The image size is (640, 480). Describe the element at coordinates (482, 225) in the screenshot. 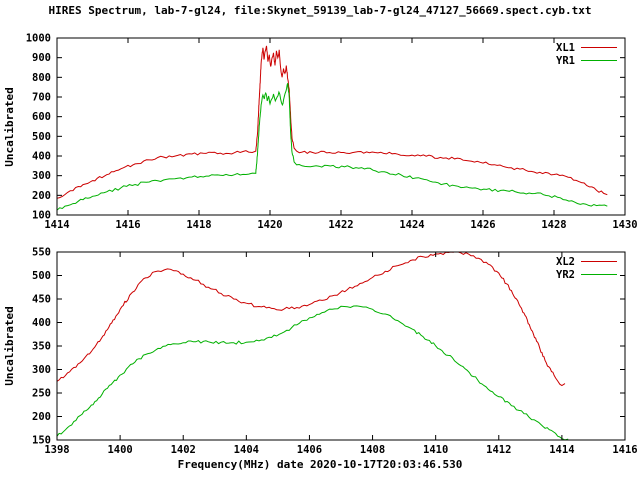

I see `x-tick-label: 1426` at that location.